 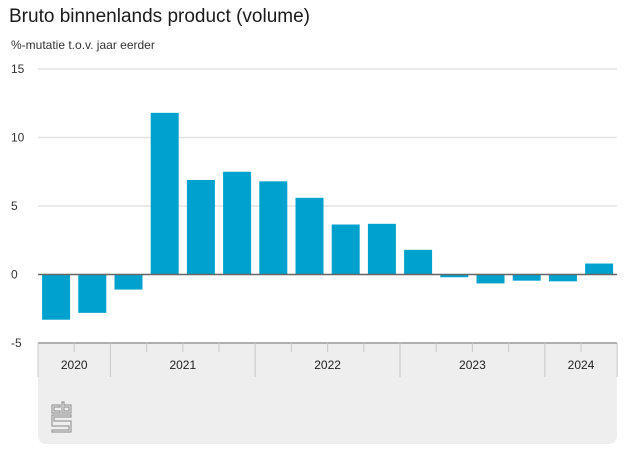 I want to click on y-tick-label: 0, so click(x=14, y=275).